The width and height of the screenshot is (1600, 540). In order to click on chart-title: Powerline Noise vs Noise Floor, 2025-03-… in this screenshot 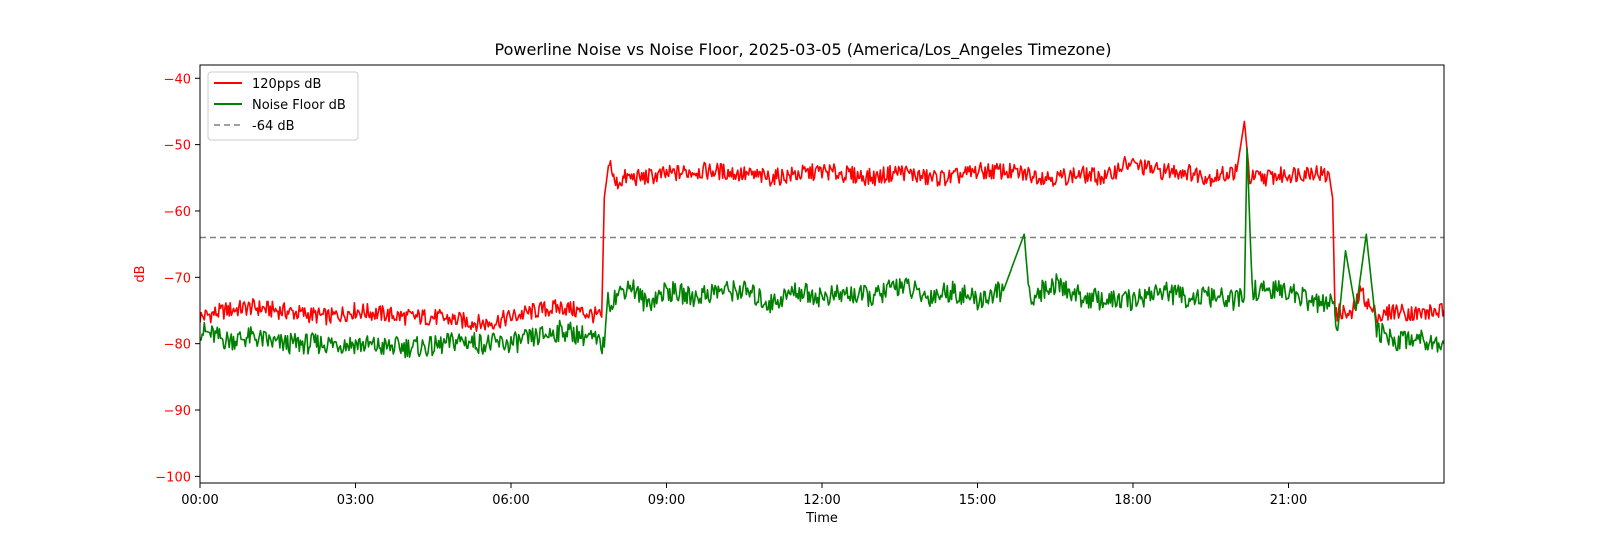, I will do `click(803, 50)`.